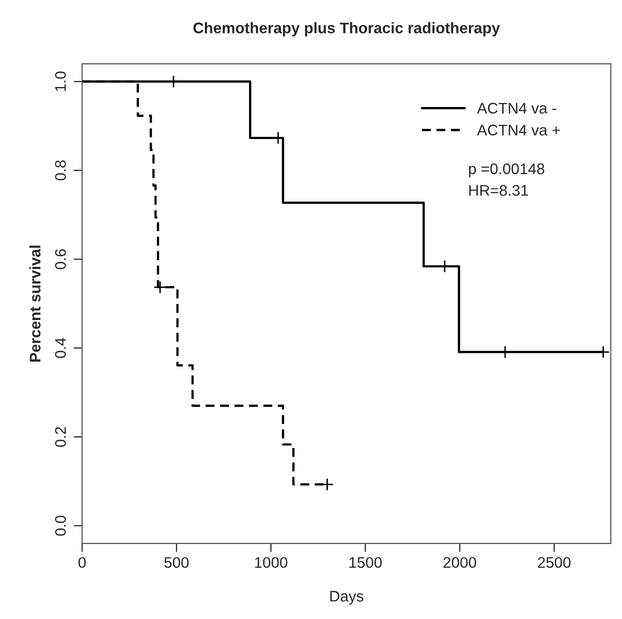 This screenshot has width=622, height=619. Describe the element at coordinates (506, 170) in the screenshot. I see `annotation: p =0.00148` at that location.